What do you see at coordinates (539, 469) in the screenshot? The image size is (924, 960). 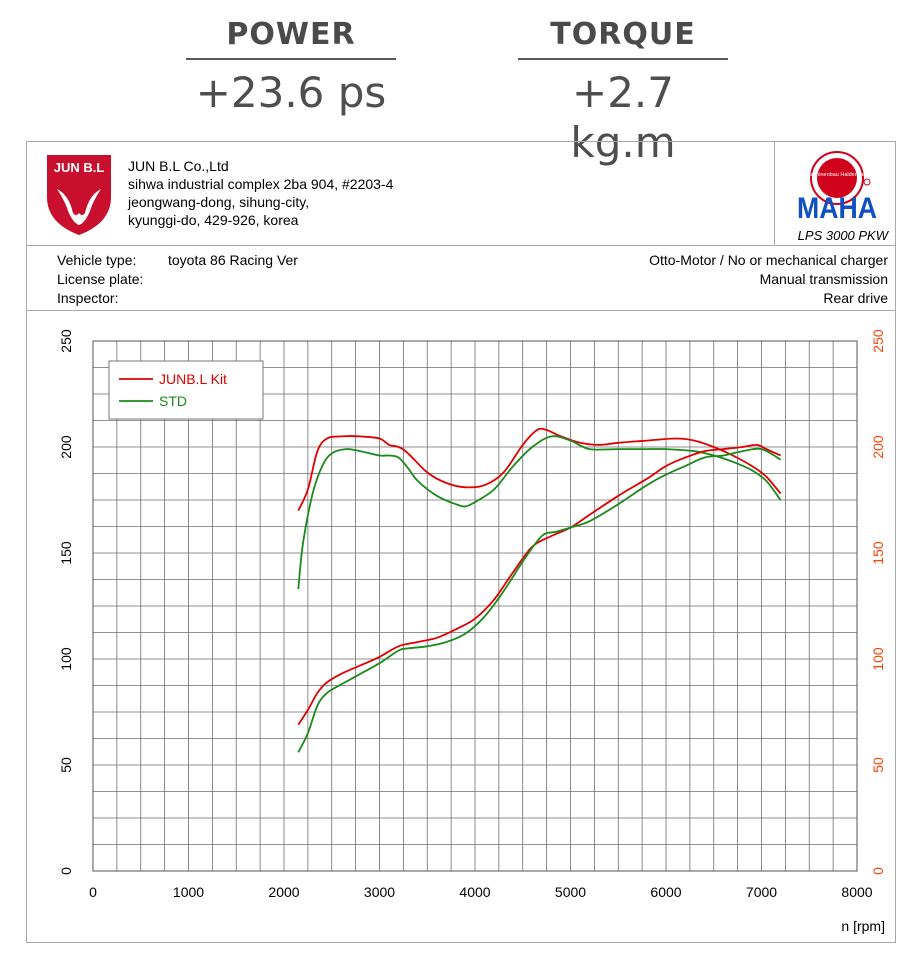 I see `series-line-power-kit` at bounding box center [539, 469].